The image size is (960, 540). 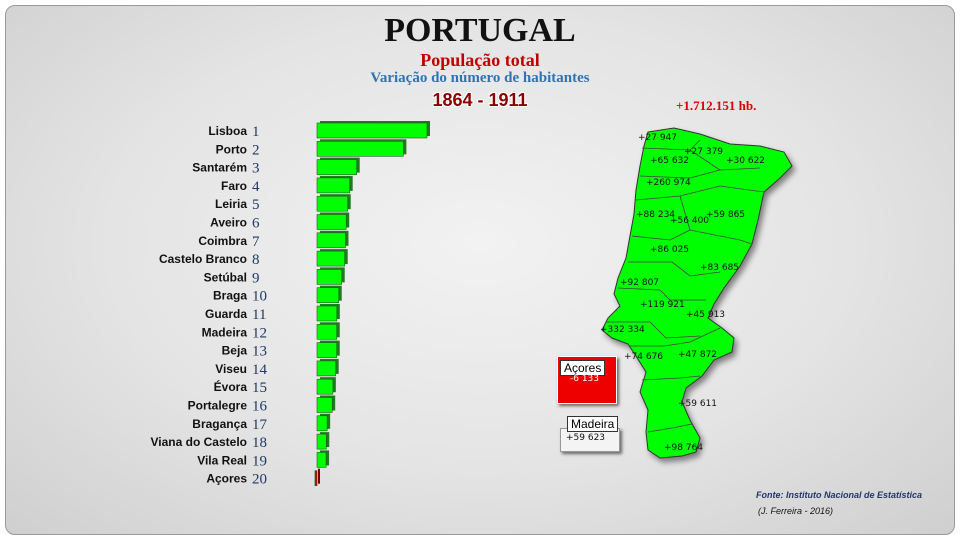 I want to click on map-district-label: +27 947, so click(x=657, y=138).